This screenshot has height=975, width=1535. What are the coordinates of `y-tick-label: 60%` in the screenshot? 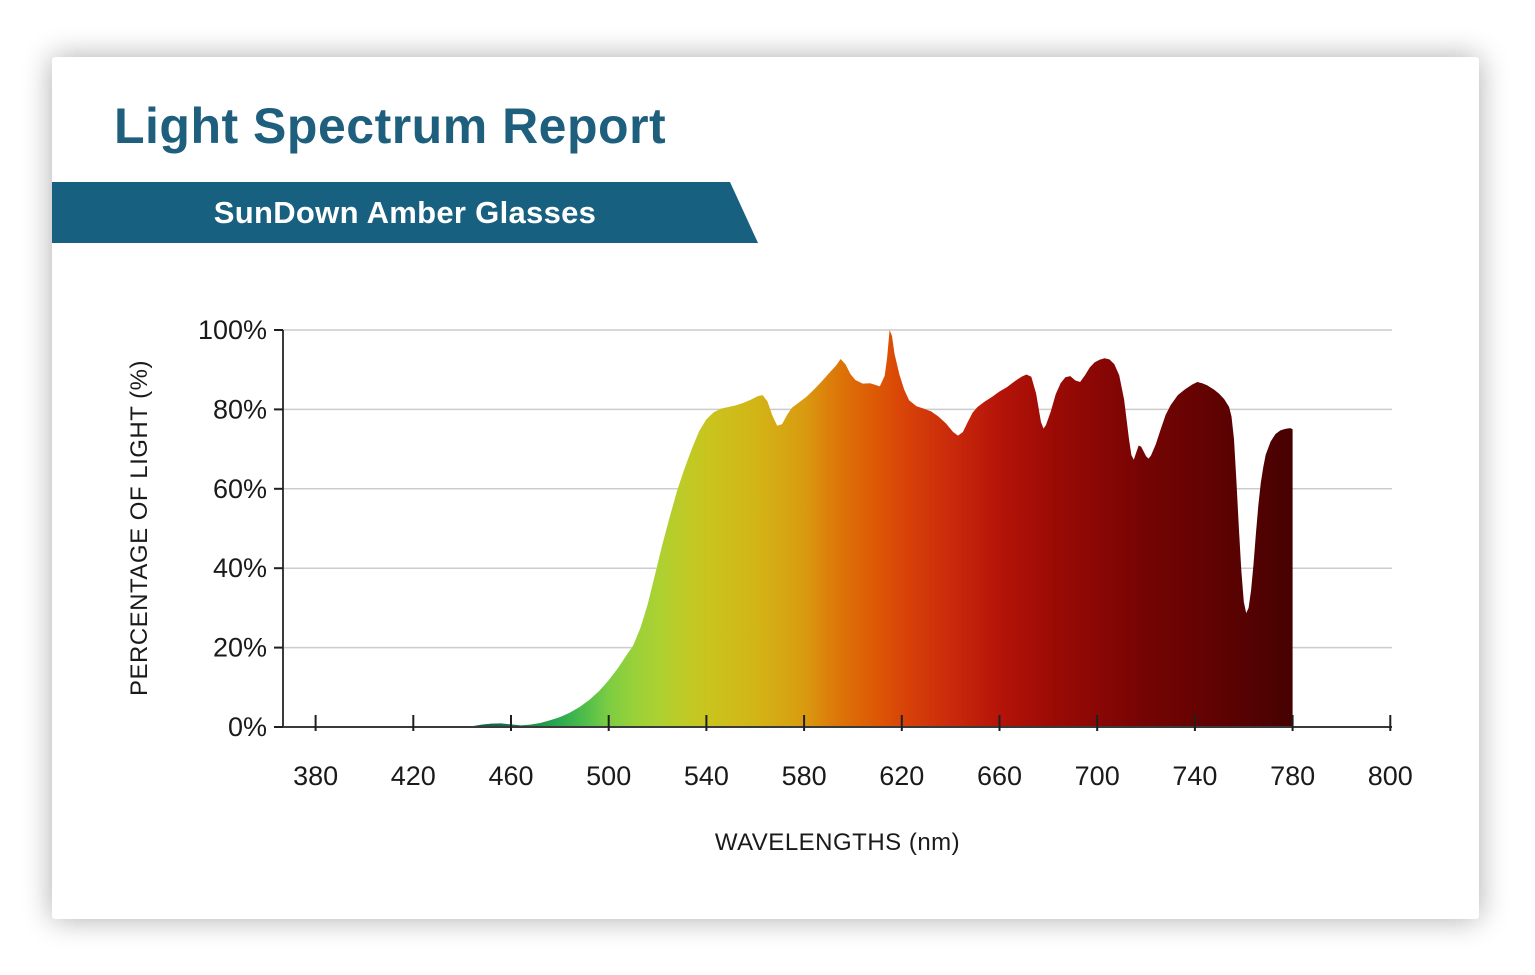 It's located at (240, 489).